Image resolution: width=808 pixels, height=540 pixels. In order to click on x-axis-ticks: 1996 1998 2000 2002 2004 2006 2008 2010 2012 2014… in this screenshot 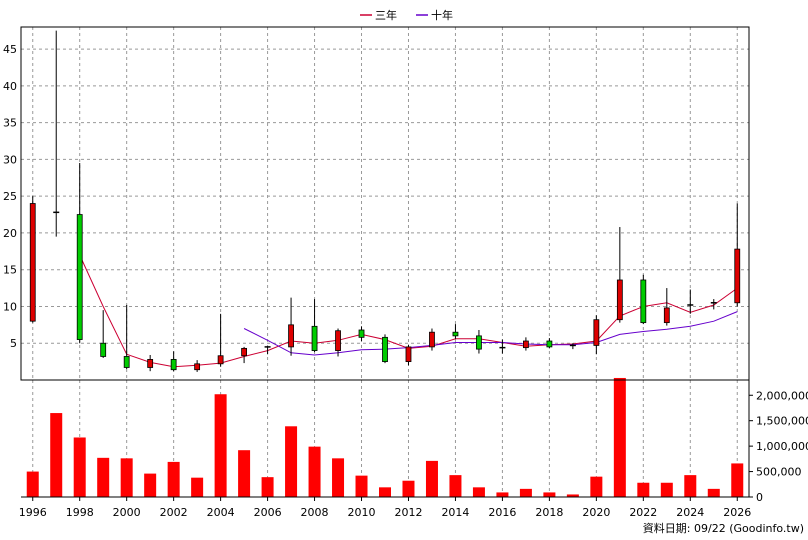, I will do `click(385, 508)`.